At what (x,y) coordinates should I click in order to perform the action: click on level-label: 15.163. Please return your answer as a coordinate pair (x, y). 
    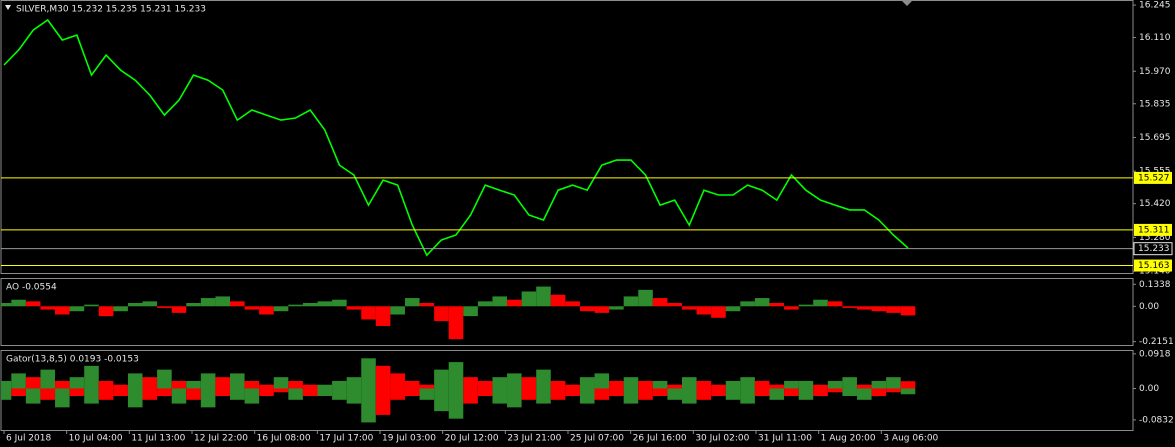
    Looking at the image, I should click on (1154, 266).